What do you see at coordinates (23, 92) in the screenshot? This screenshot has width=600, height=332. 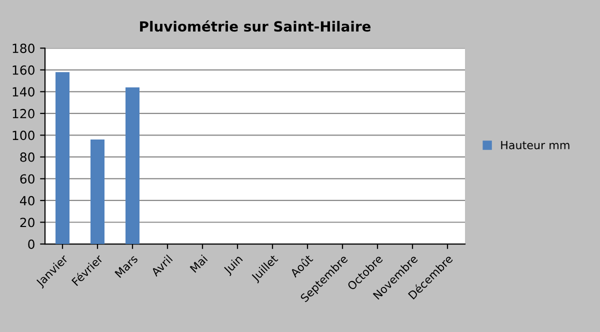 I see `y-tick-label: 140` at bounding box center [23, 92].